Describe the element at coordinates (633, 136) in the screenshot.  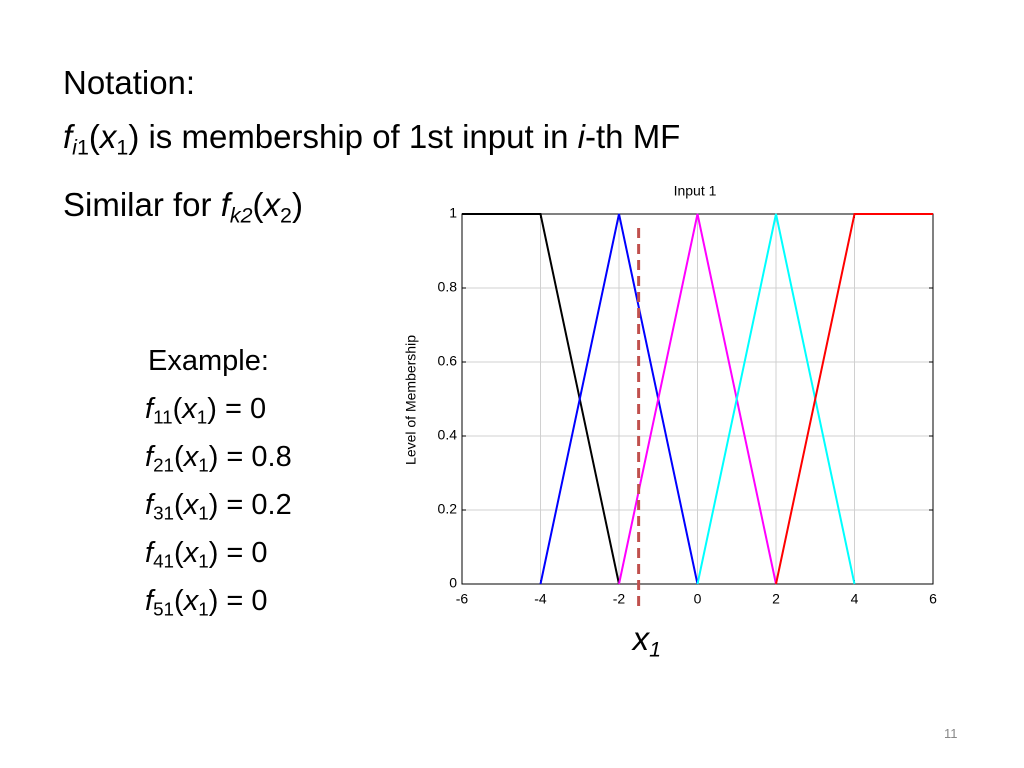
I see `text: -th MF` at that location.